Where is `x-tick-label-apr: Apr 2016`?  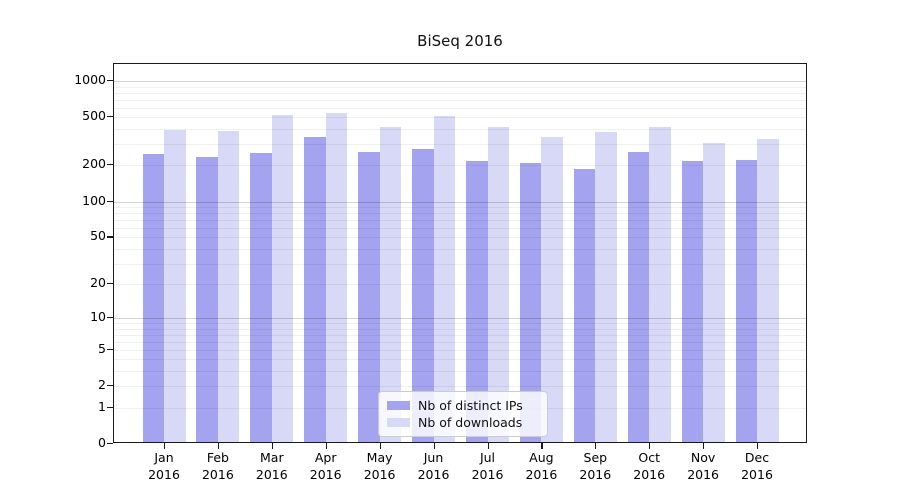 x-tick-label-apr: Apr 2016 is located at coordinates (325, 466).